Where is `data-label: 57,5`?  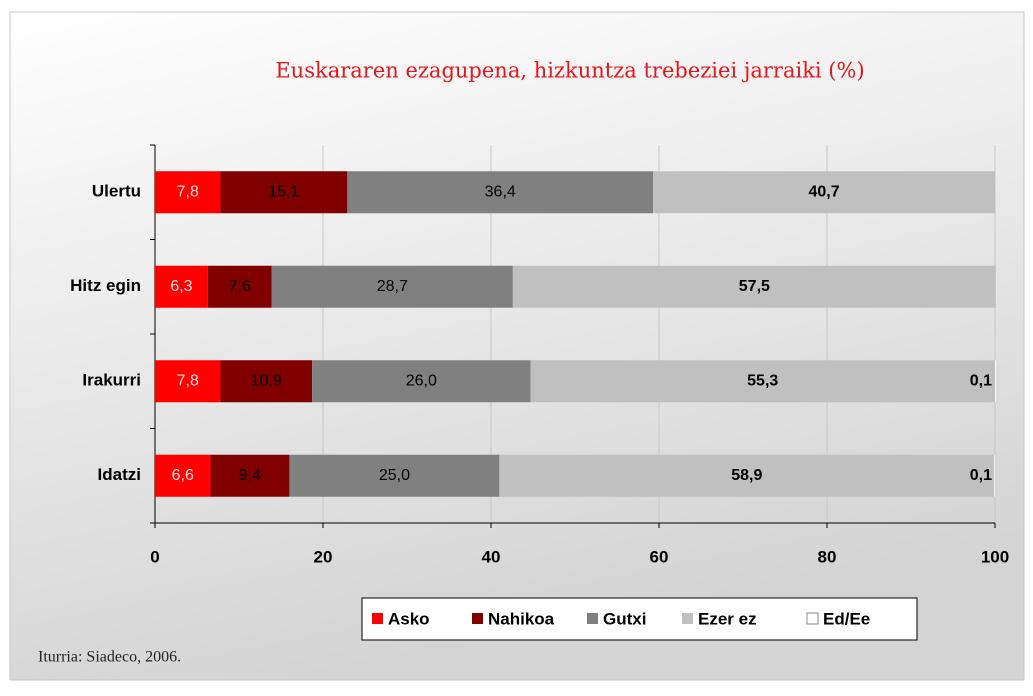
data-label: 57,5 is located at coordinates (754, 286).